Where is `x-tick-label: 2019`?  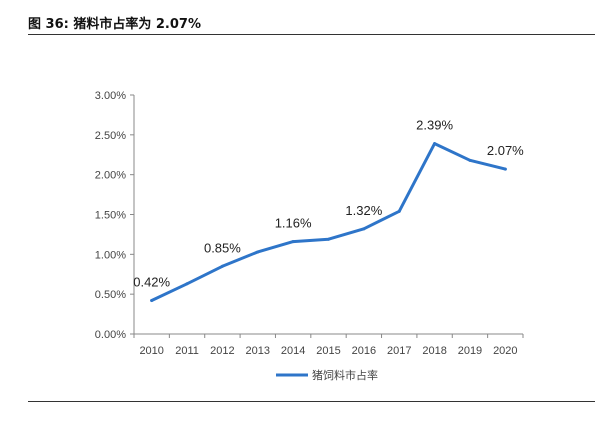 x-tick-label: 2019 is located at coordinates (470, 351).